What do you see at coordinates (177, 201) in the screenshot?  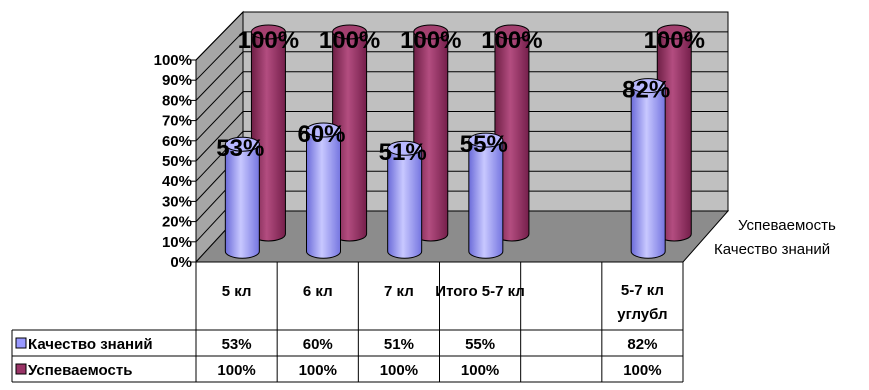 I see `y-tick-label: 30%` at bounding box center [177, 201].